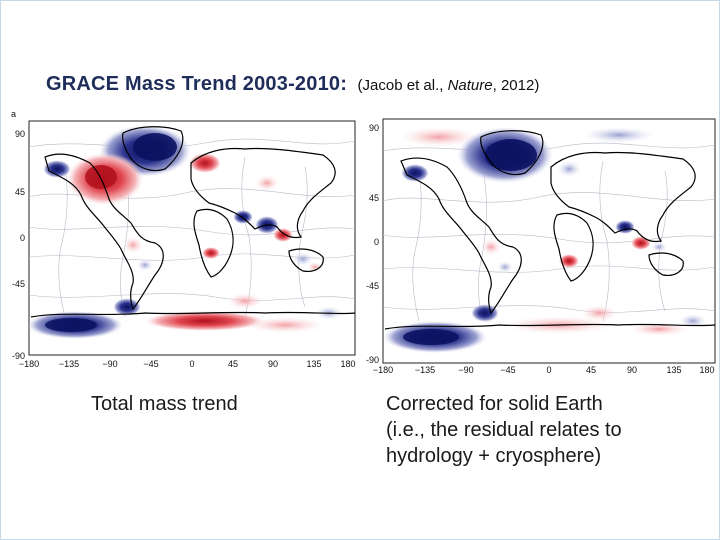 The width and height of the screenshot is (720, 540). I want to click on caption-line: hydrology + cryosphere), so click(494, 456).